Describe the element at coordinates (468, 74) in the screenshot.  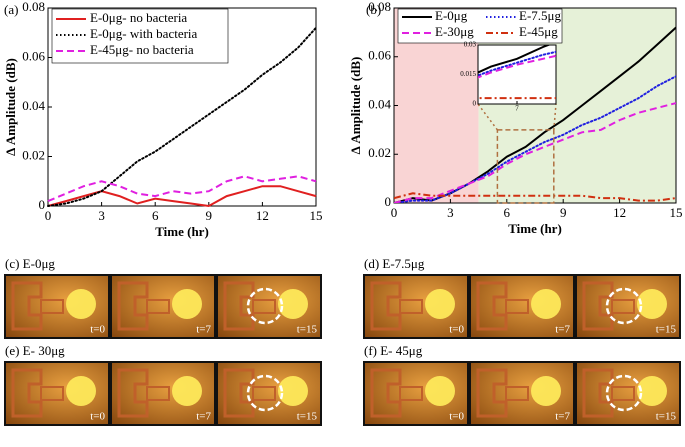
I see `inset-y-tick-label: 0.015` at that location.